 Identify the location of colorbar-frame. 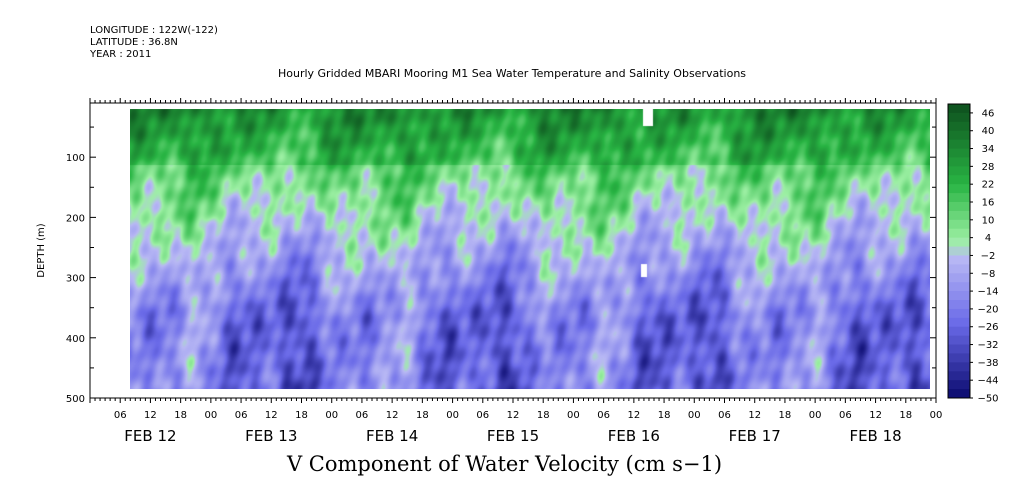
(959, 251).